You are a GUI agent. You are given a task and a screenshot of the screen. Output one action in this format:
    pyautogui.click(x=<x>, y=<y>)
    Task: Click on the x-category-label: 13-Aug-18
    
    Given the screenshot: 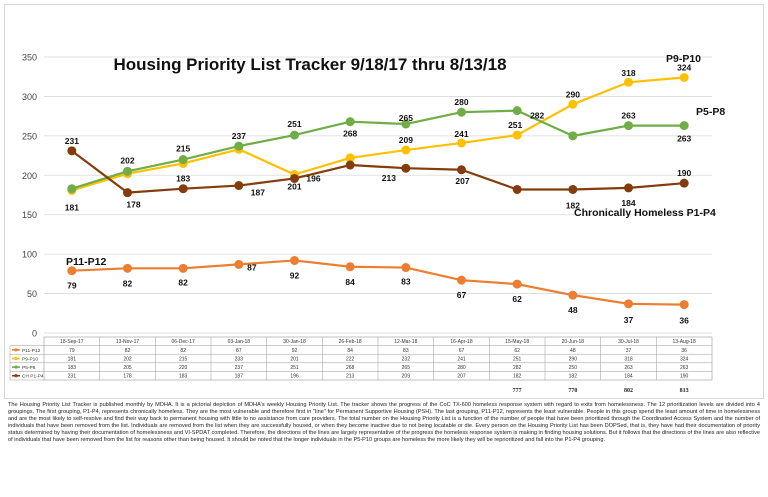 What is the action you would take?
    pyautogui.click(x=684, y=342)
    